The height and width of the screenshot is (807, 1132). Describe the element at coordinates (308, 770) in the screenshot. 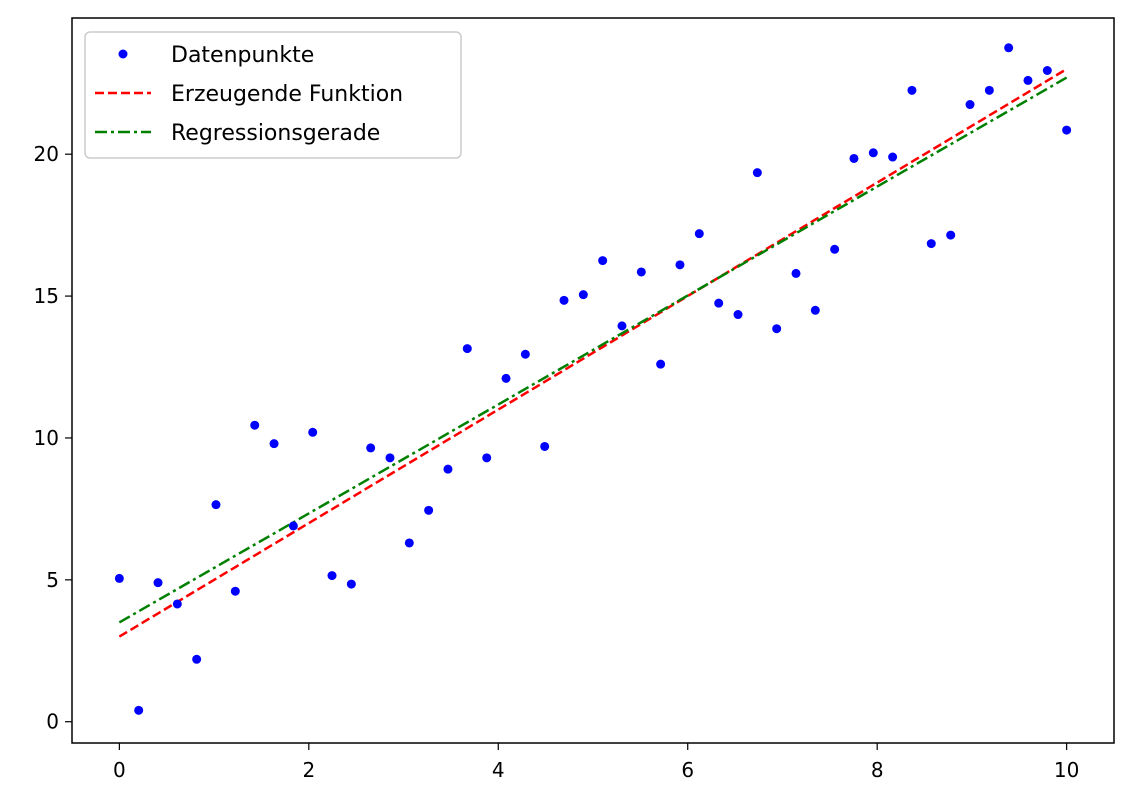

I see `x-tick-label: 2` at that location.